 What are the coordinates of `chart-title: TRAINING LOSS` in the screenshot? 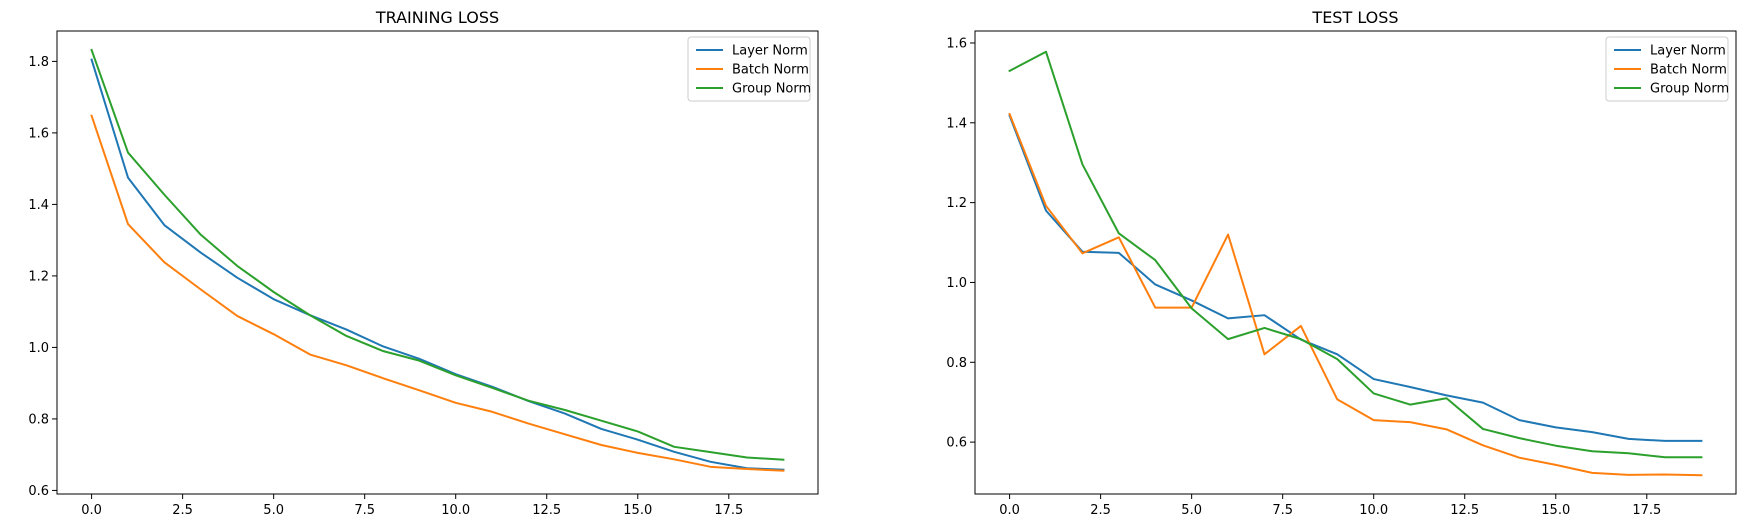 It's located at (437, 17).